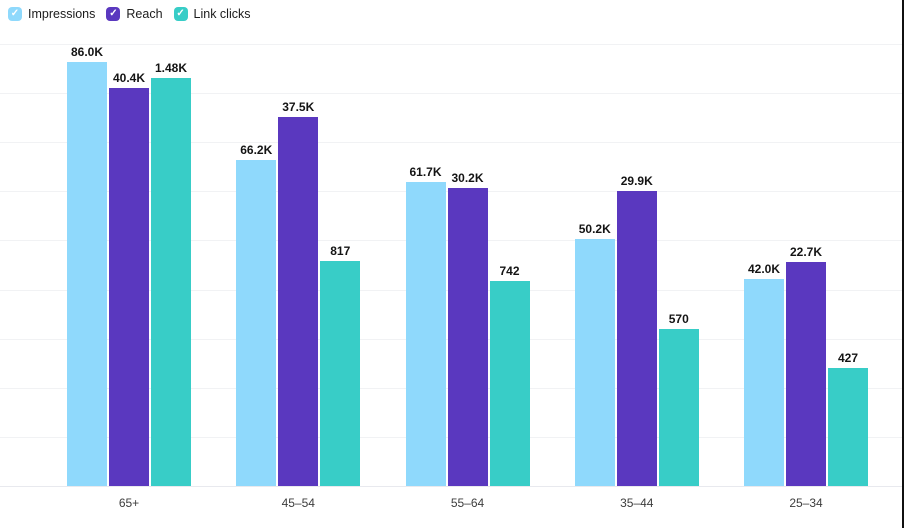  What do you see at coordinates (87, 274) in the screenshot?
I see `bar-impressions-65+` at bounding box center [87, 274].